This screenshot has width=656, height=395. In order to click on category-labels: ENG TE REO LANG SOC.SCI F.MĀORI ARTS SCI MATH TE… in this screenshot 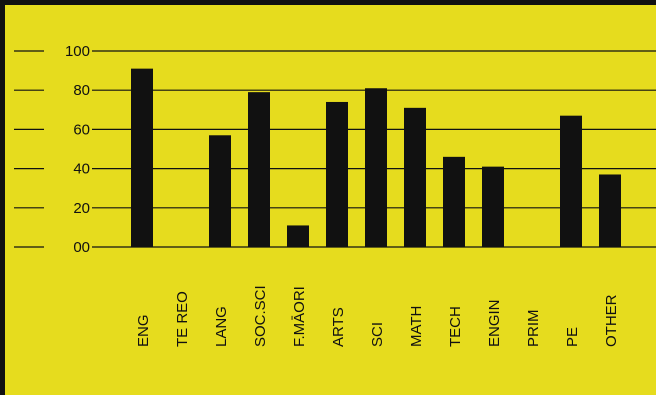, I will do `click(377, 316)`.